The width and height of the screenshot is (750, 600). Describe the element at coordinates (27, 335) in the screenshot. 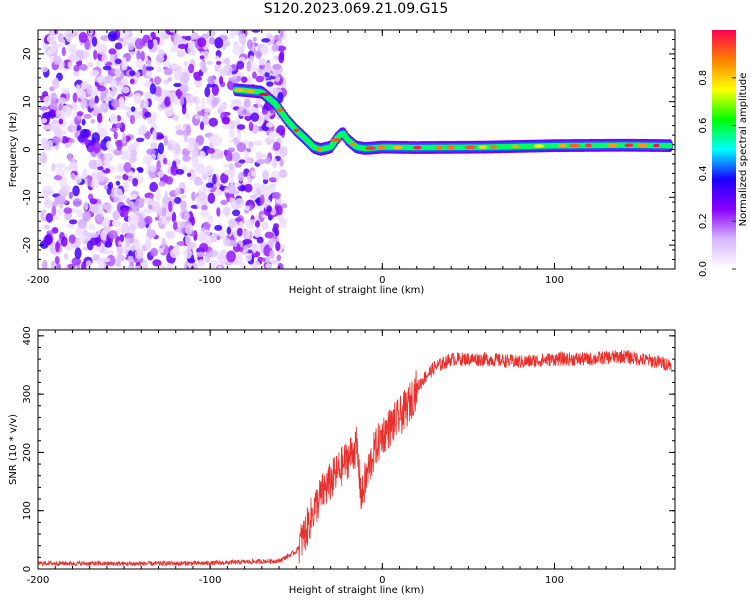

I see `snr-y-tick-label: 400` at that location.